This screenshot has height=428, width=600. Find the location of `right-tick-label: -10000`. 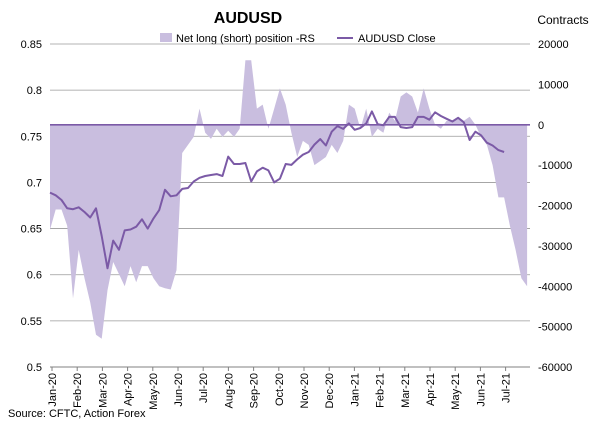

right-tick-label: -10000 is located at coordinates (555, 166).